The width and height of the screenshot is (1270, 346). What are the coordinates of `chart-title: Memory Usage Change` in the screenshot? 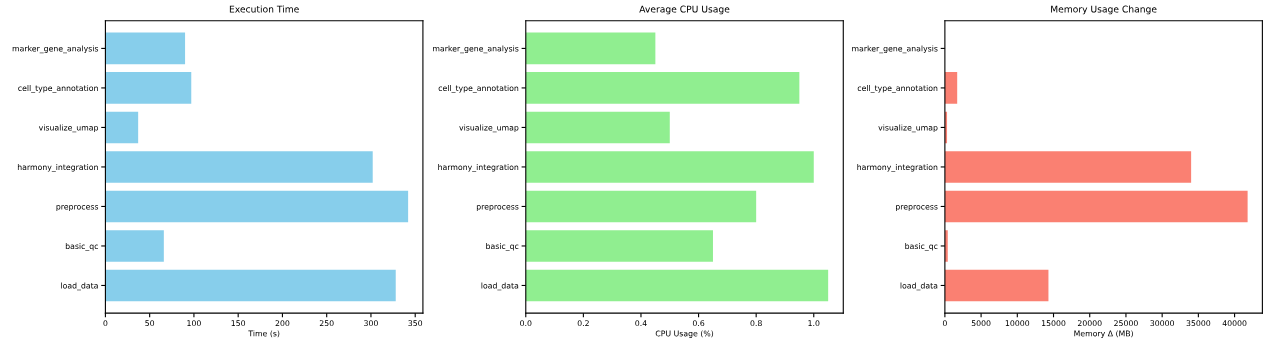 It's located at (1104, 10).